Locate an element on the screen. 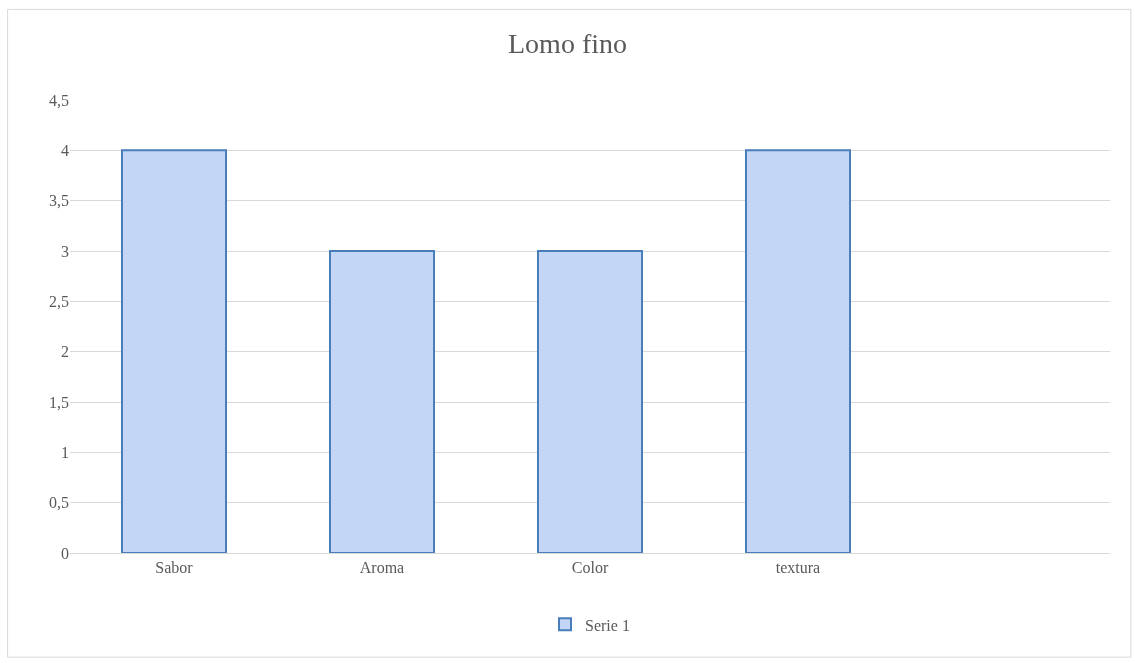 This screenshot has width=1135, height=663. legend-label: Serie 1 is located at coordinates (607, 625).